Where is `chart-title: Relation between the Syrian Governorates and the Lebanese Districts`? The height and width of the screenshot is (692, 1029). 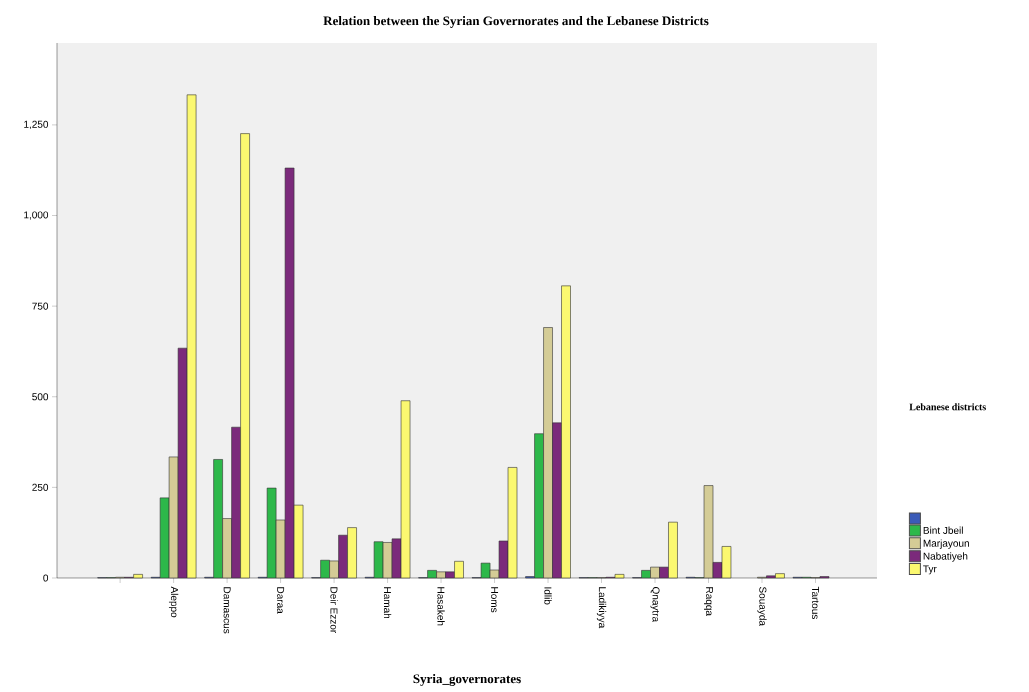 chart-title: Relation between the Syrian Governorates and the Lebanese Districts is located at coordinates (516, 22).